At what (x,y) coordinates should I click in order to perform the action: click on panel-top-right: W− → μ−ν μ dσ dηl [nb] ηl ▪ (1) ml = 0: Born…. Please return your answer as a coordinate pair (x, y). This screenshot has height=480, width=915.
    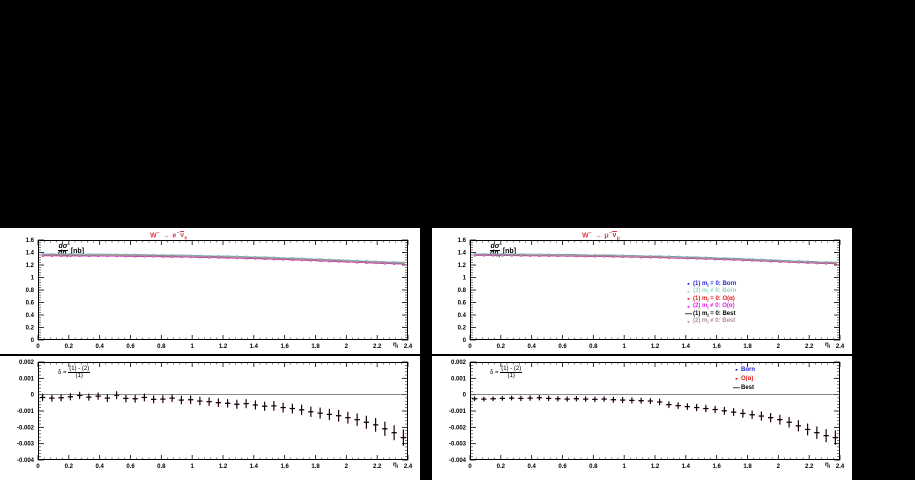
    Looking at the image, I should click on (642, 291).